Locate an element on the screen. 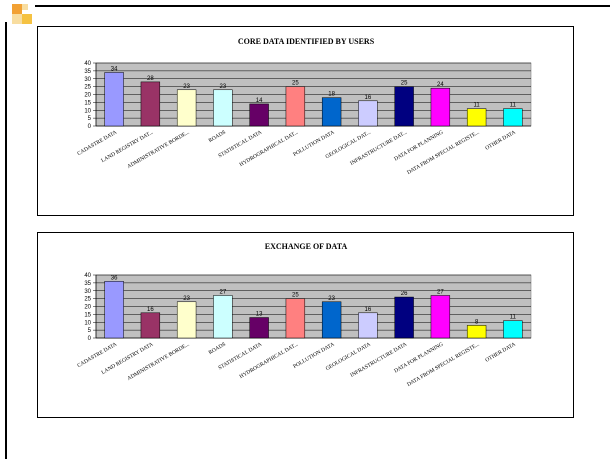 This screenshot has width=610, height=459. data-label: 8 is located at coordinates (477, 322).